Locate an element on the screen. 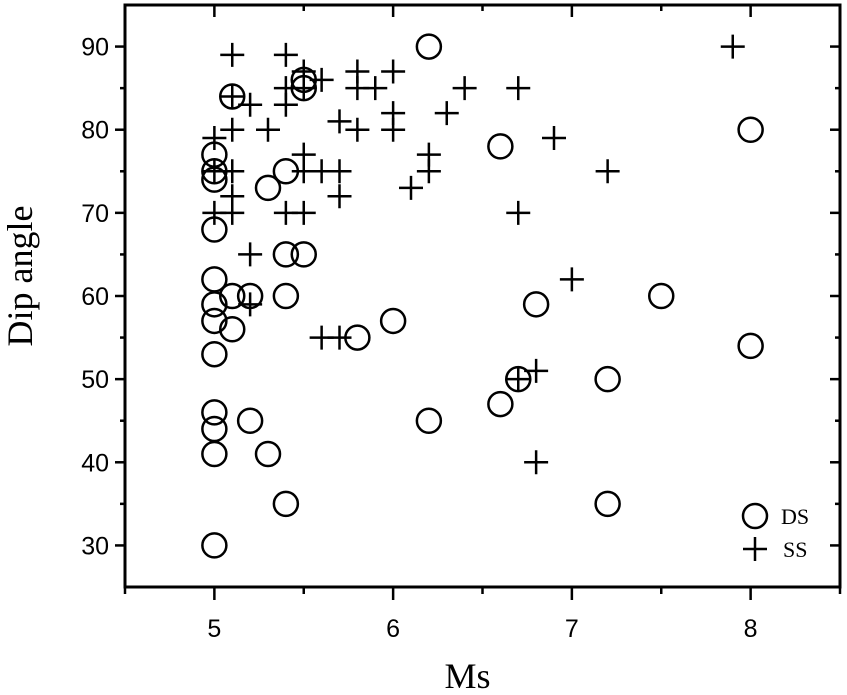 The image size is (847, 695). y-tick-label: 60 is located at coordinates (95, 297).